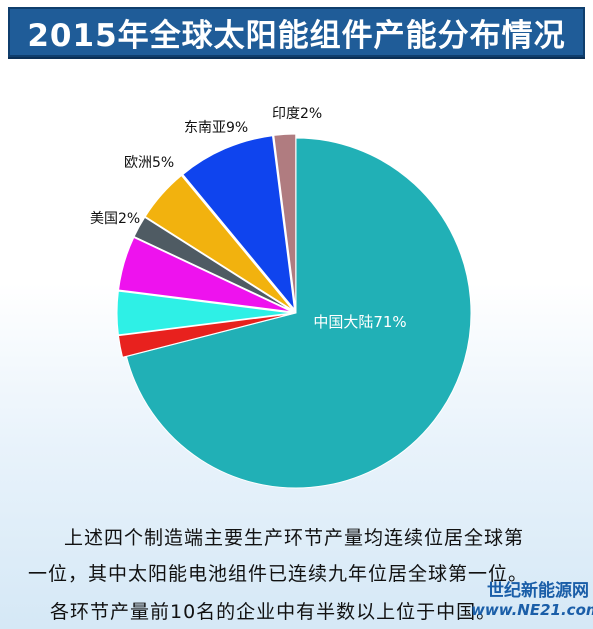  I want to click on description-line-2: 一位，其中太阳能电池组件已连续九年位居全球第一位。, so click(278, 574).